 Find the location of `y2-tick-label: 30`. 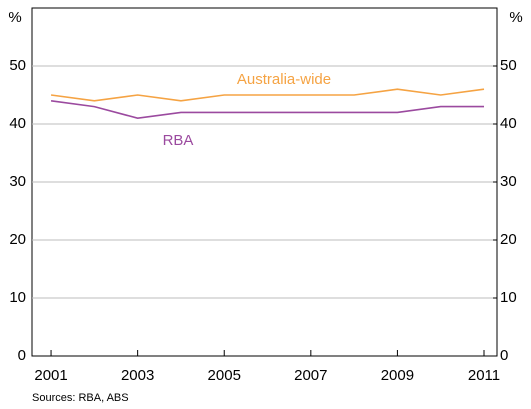

y2-tick-label: 30 is located at coordinates (508, 181).